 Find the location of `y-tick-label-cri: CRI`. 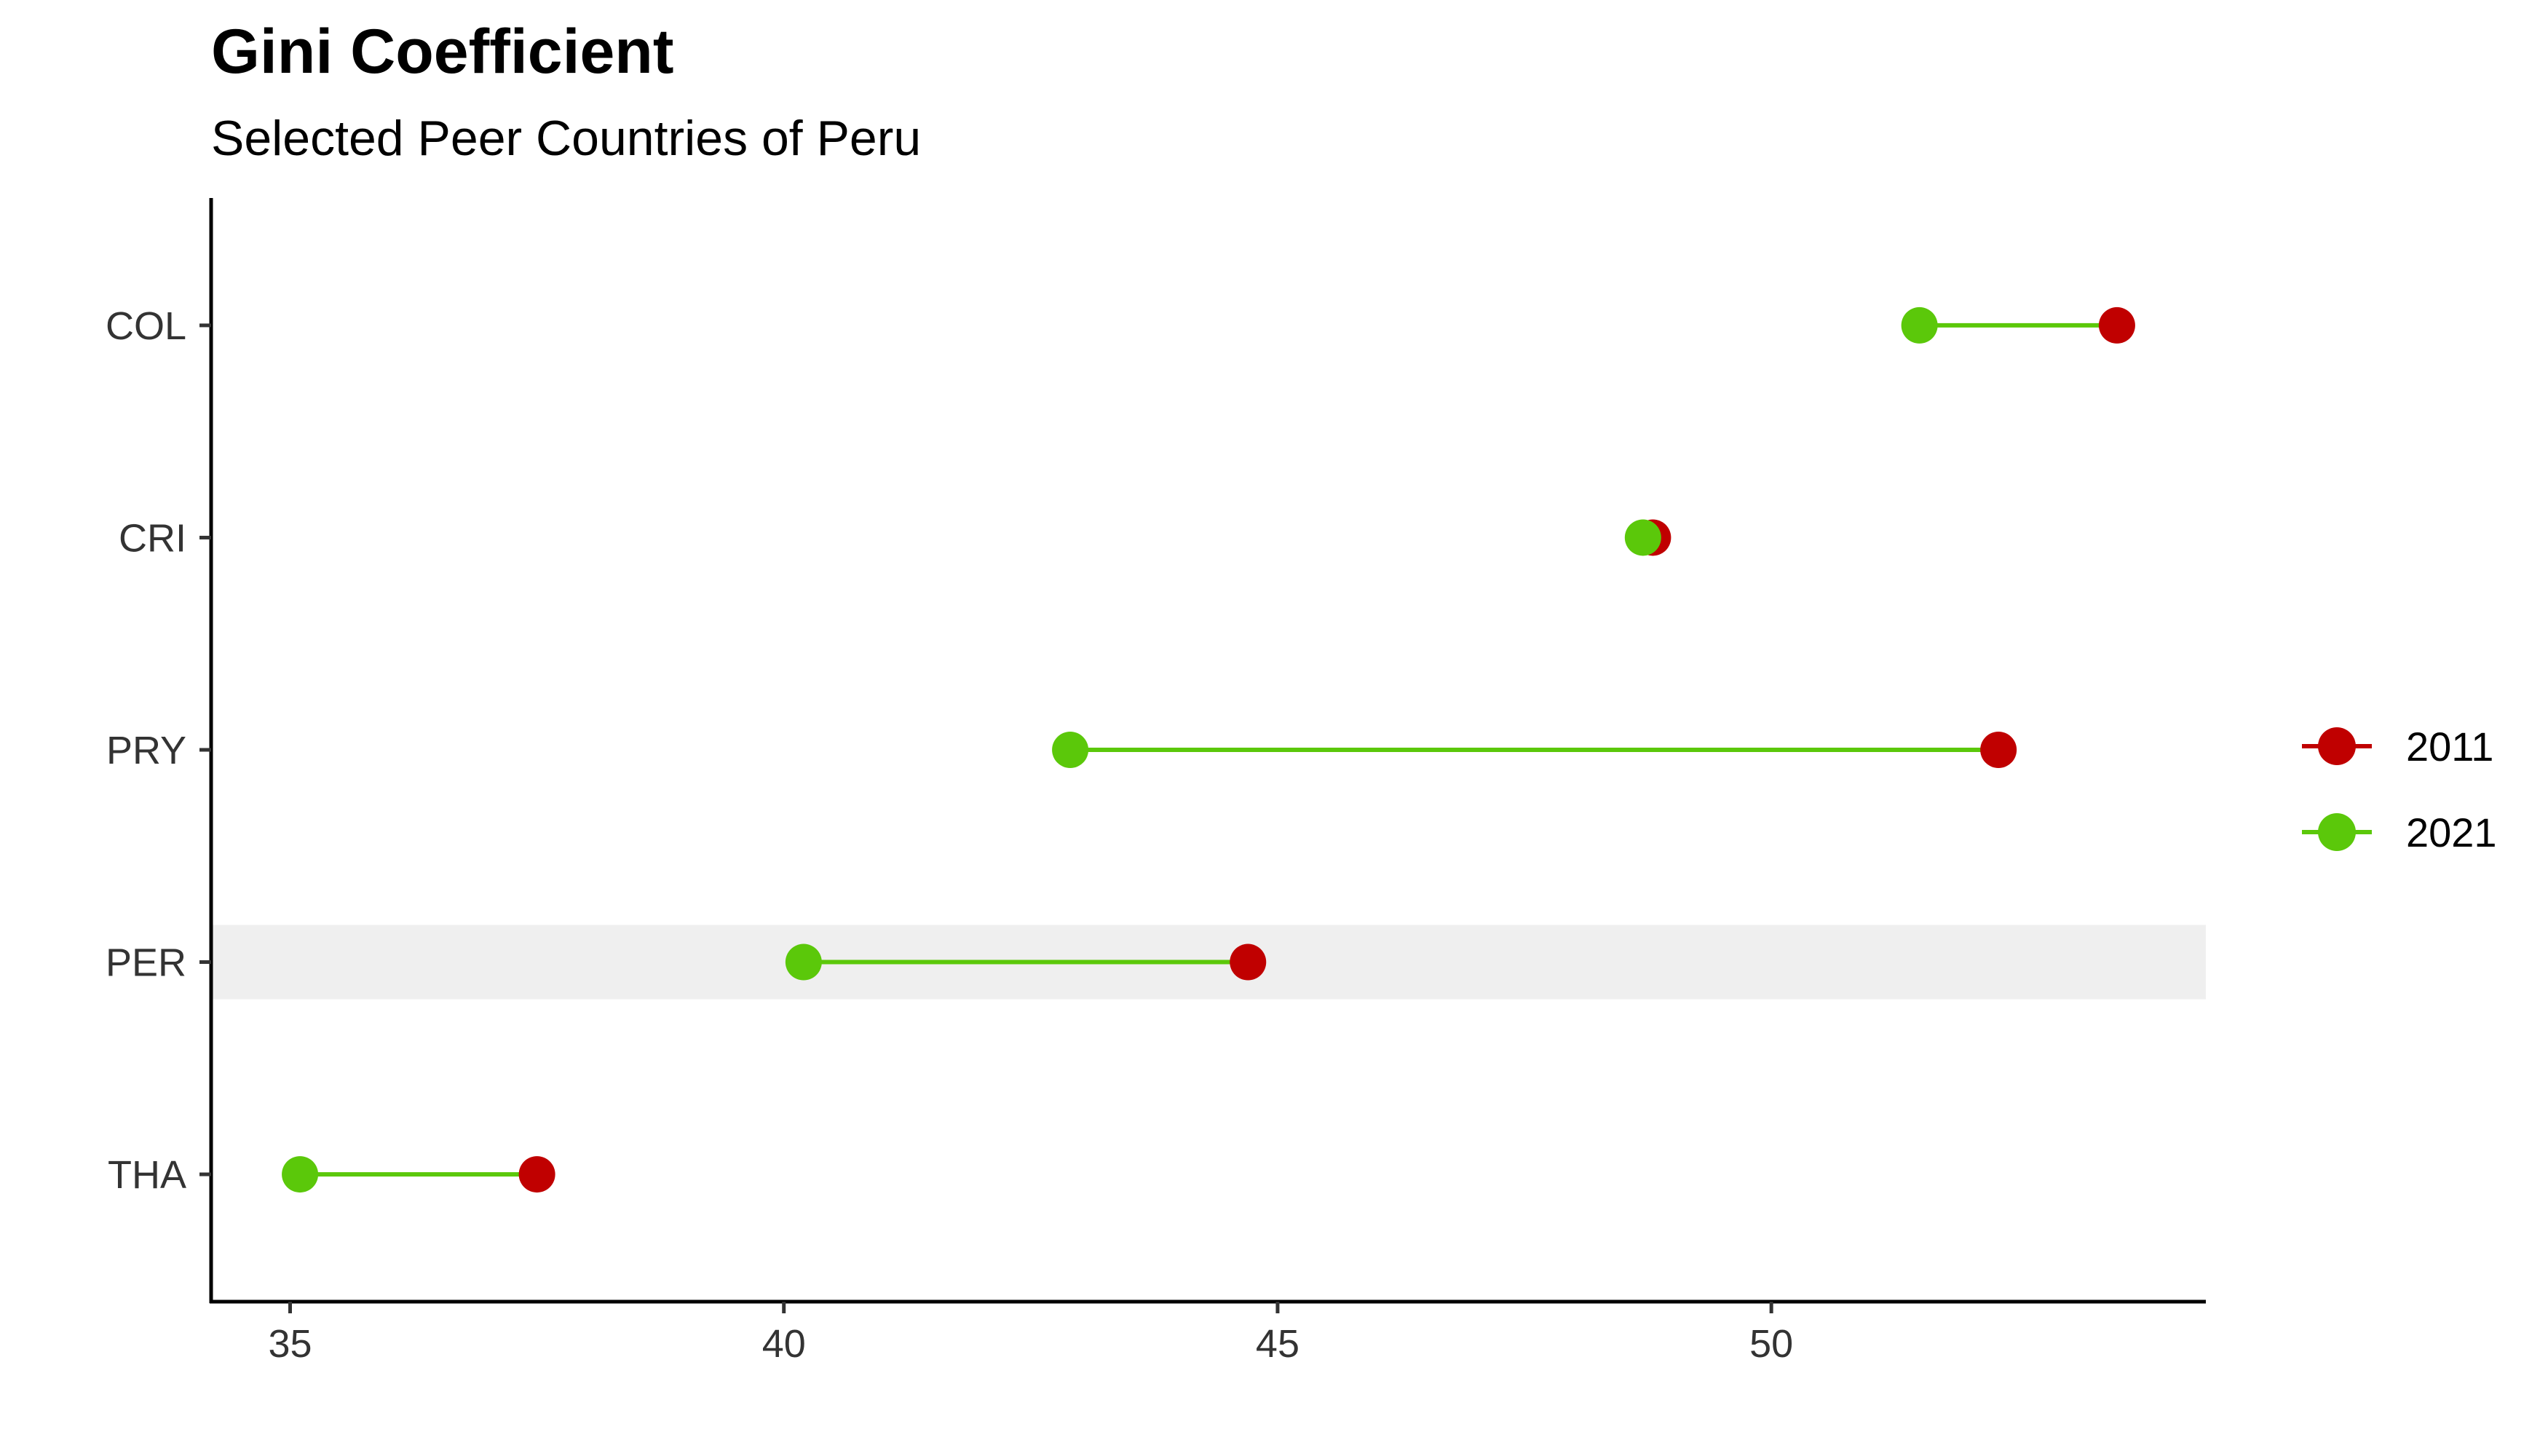

y-tick-label-cri: CRI is located at coordinates (152, 538).